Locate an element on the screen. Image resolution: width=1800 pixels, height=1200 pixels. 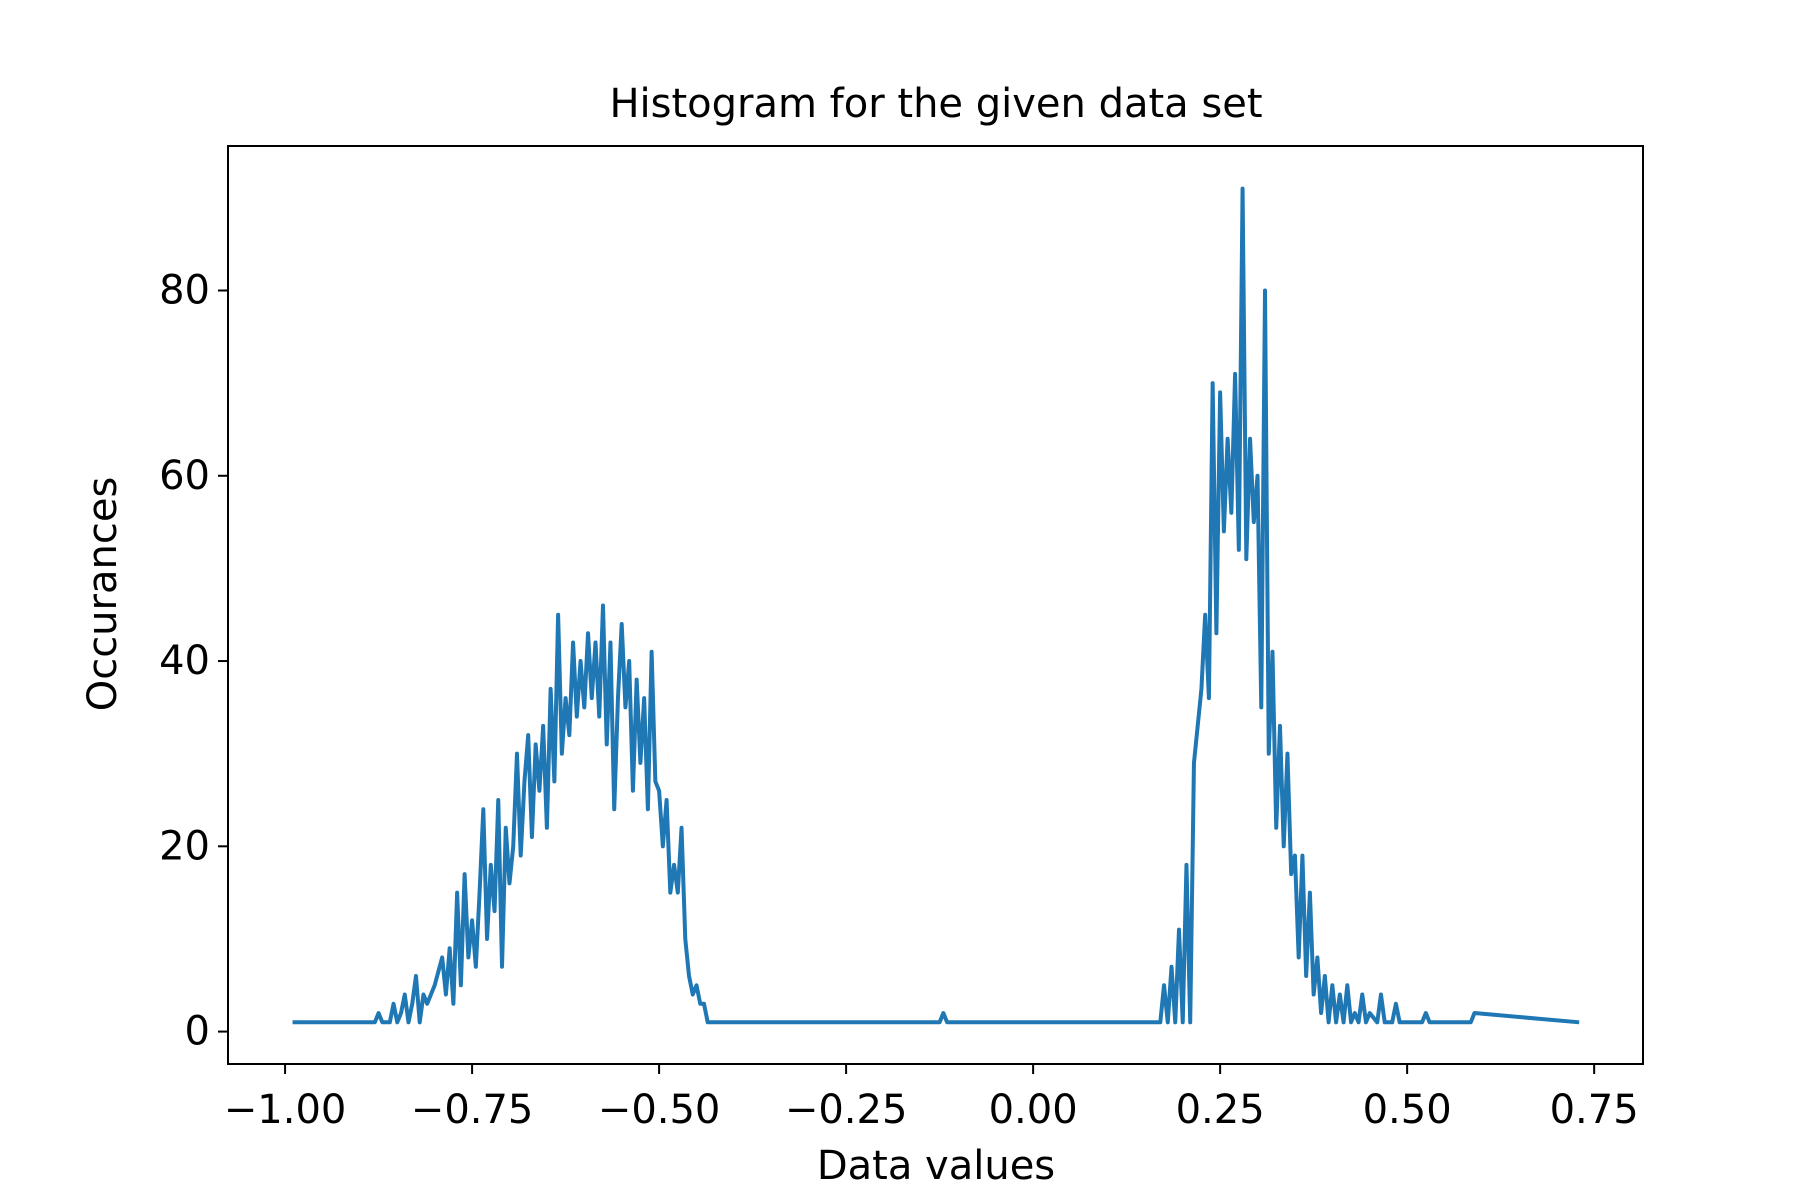
x-tick-label: −0.75 is located at coordinates (472, 1110).